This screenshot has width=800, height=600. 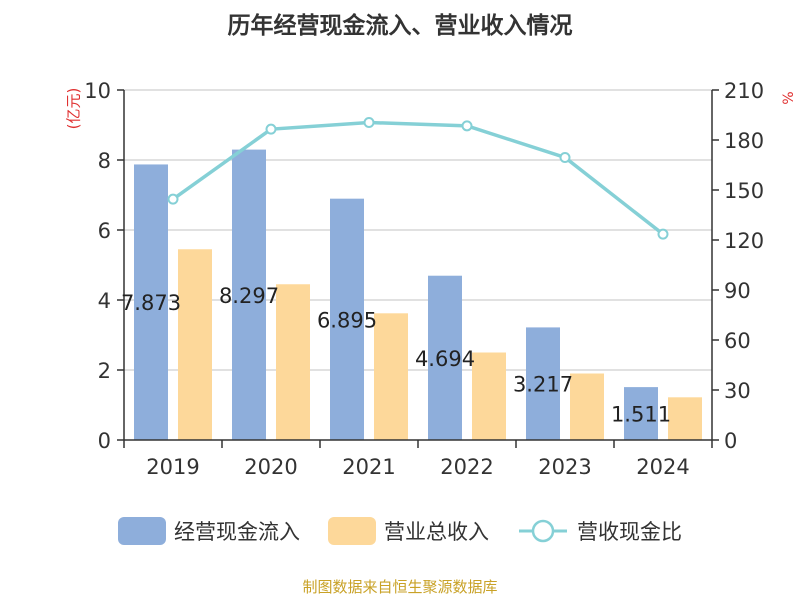 I want to click on legend-swatch-ratio, so click(x=543, y=531).